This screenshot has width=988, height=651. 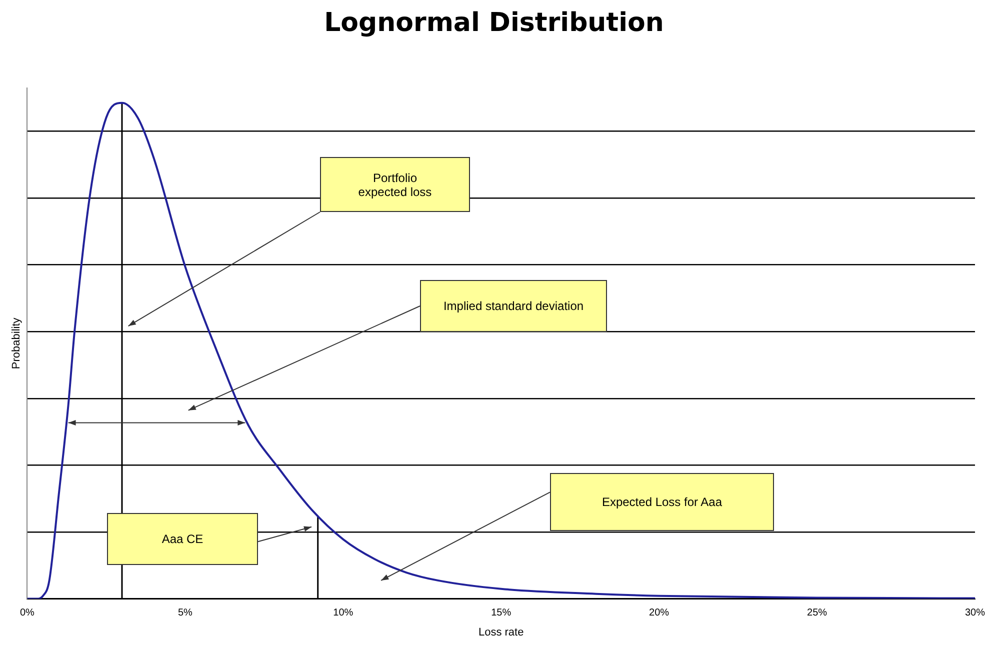 What do you see at coordinates (501, 613) in the screenshot?
I see `x-tick-label: 15%` at bounding box center [501, 613].